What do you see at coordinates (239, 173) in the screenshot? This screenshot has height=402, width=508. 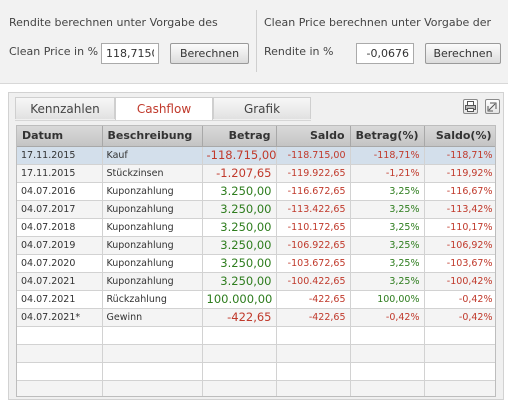 I see `cell-betrag: -1.207,65` at bounding box center [239, 173].